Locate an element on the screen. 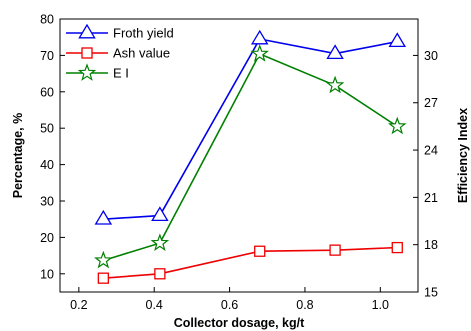 The width and height of the screenshot is (471, 331). legend-star-marker is located at coordinates (87, 72).